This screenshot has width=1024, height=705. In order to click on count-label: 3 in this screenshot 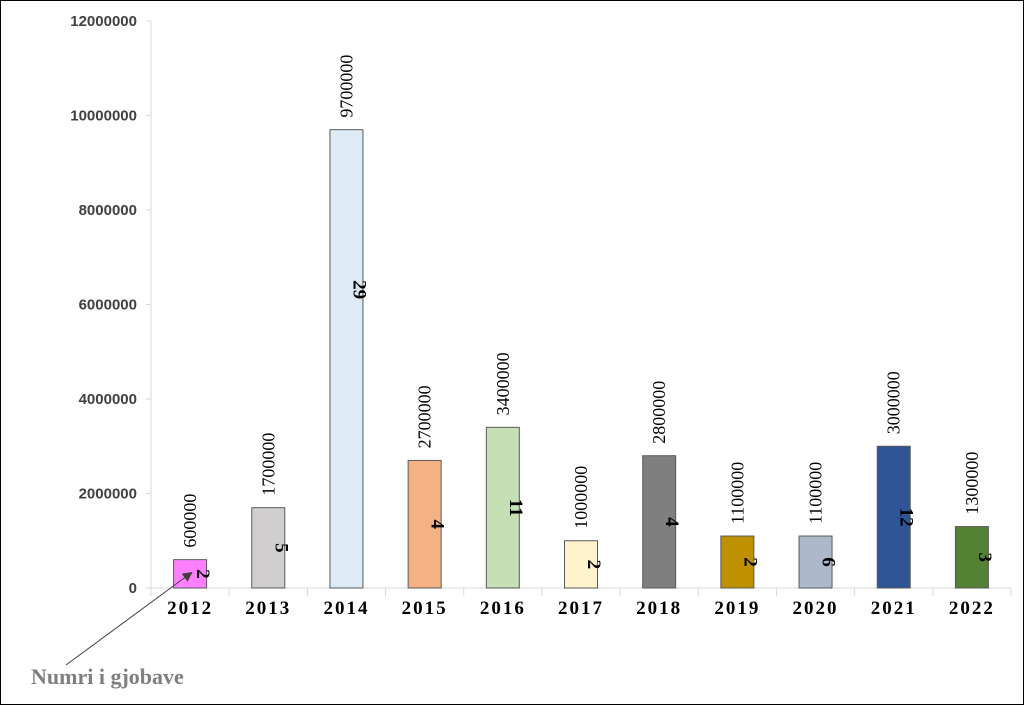, I will do `click(984, 558)`.